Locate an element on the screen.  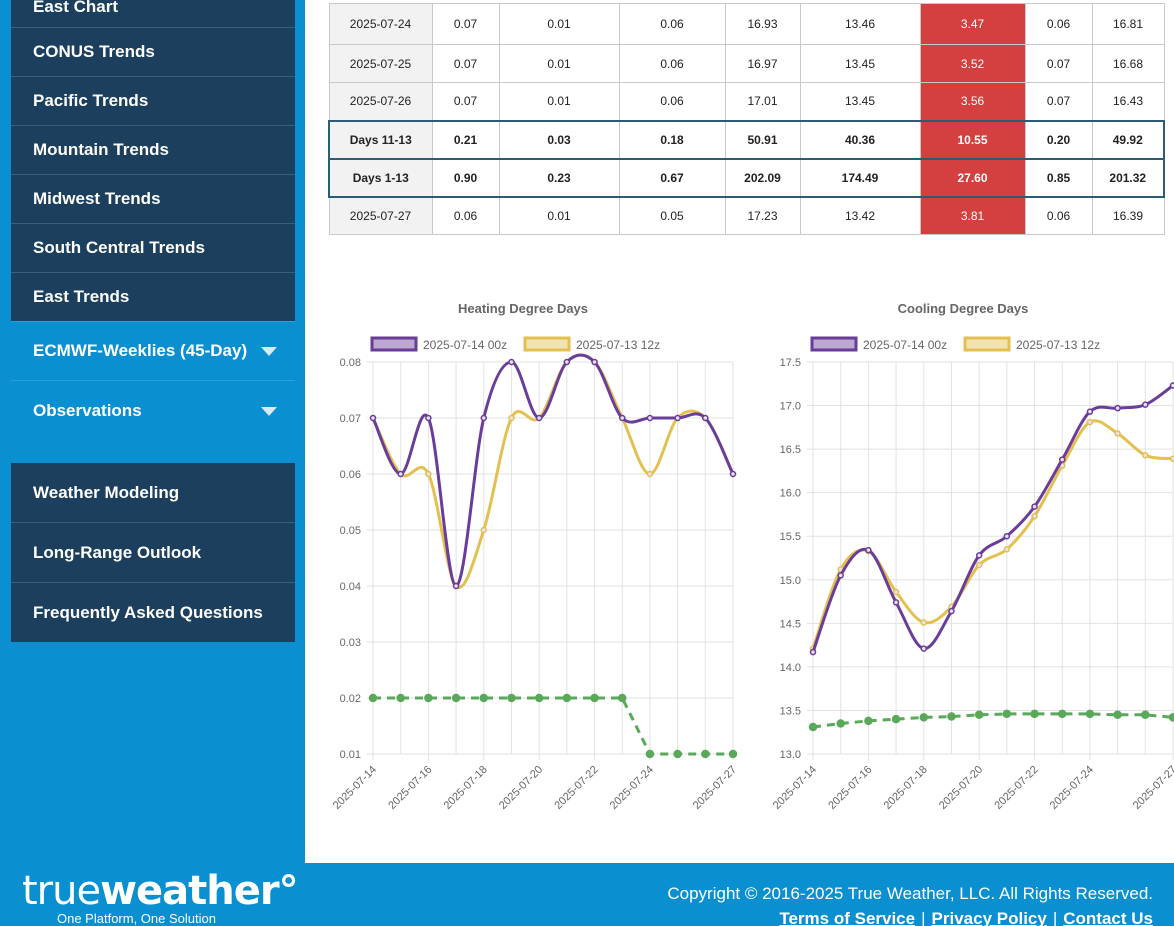
sidebar-item-east-trends: East Trends is located at coordinates (153, 297).